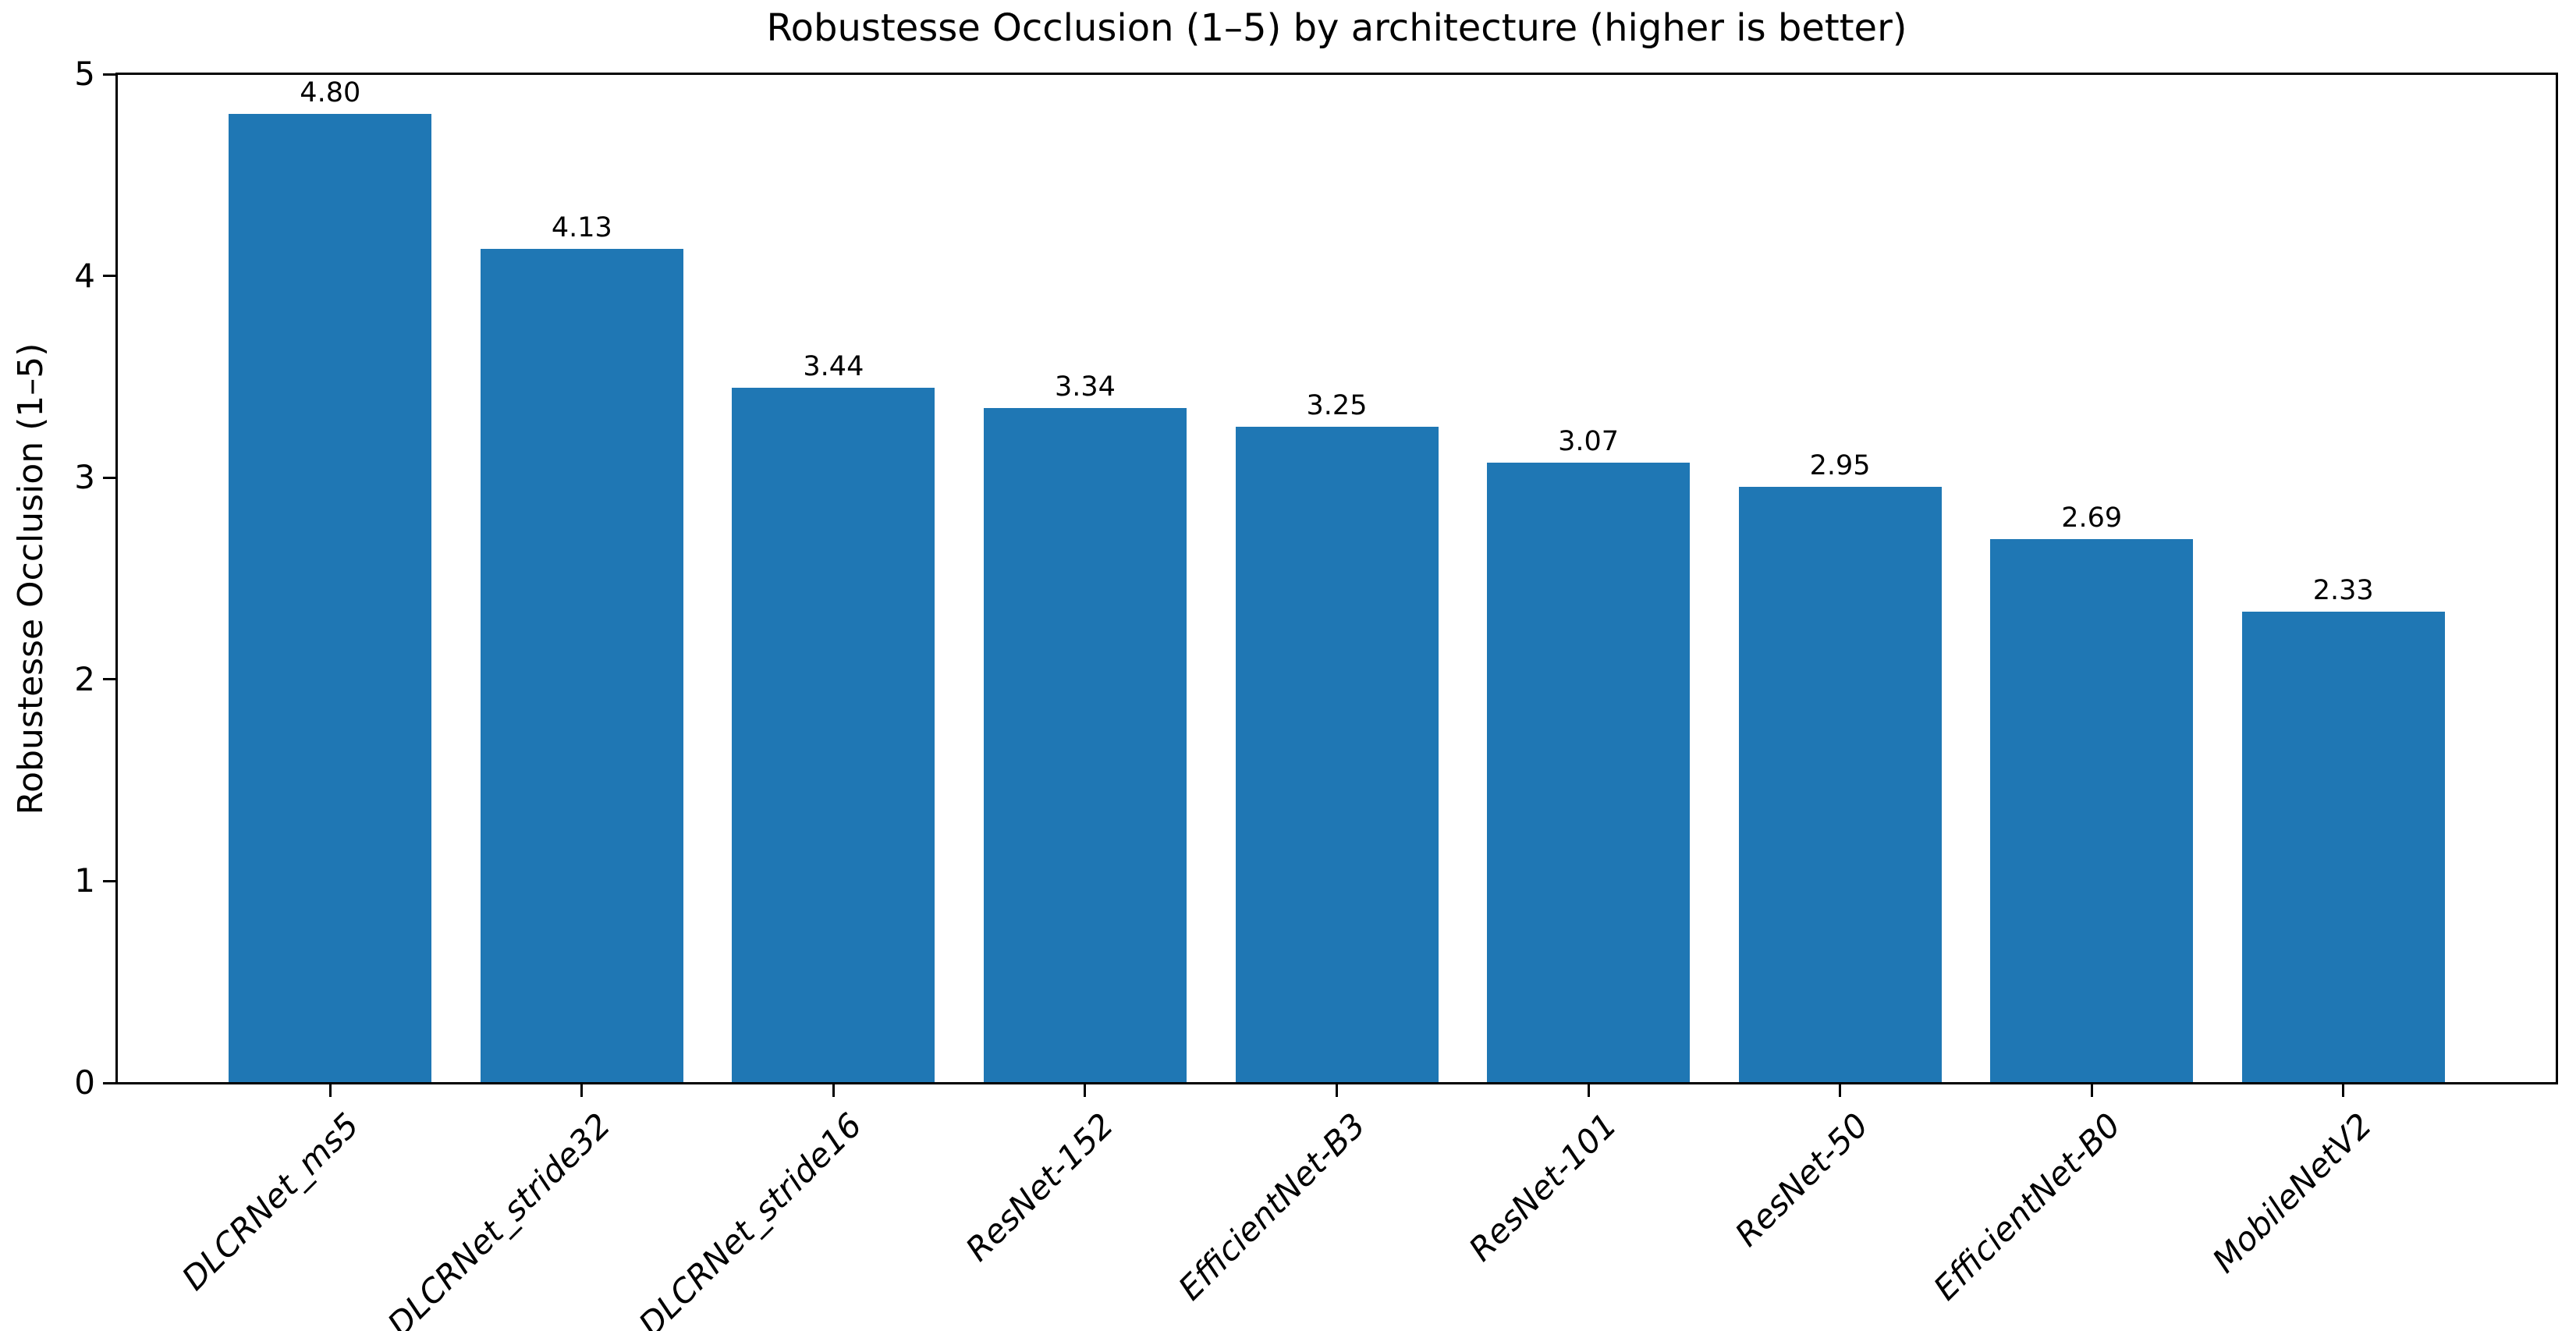 The image size is (2576, 1331). What do you see at coordinates (1337, 405) in the screenshot?
I see `bar-value-label: 3.25` at bounding box center [1337, 405].